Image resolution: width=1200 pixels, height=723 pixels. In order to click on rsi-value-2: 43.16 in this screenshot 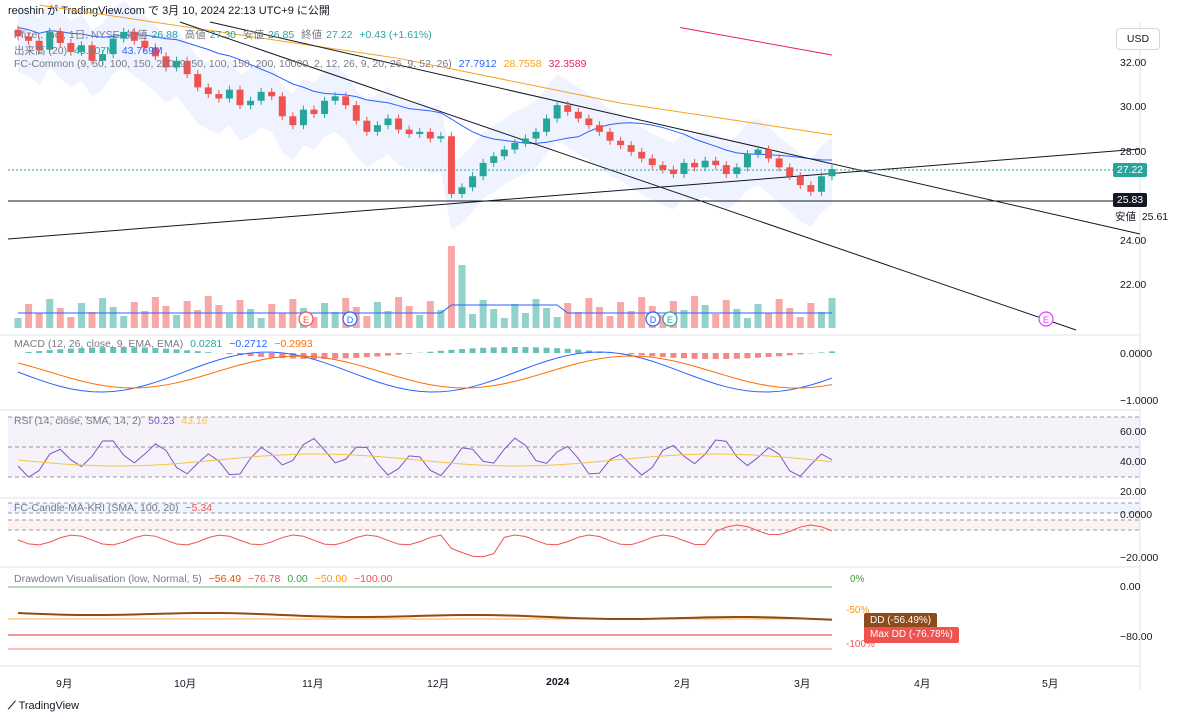, I will do `click(194, 421)`.